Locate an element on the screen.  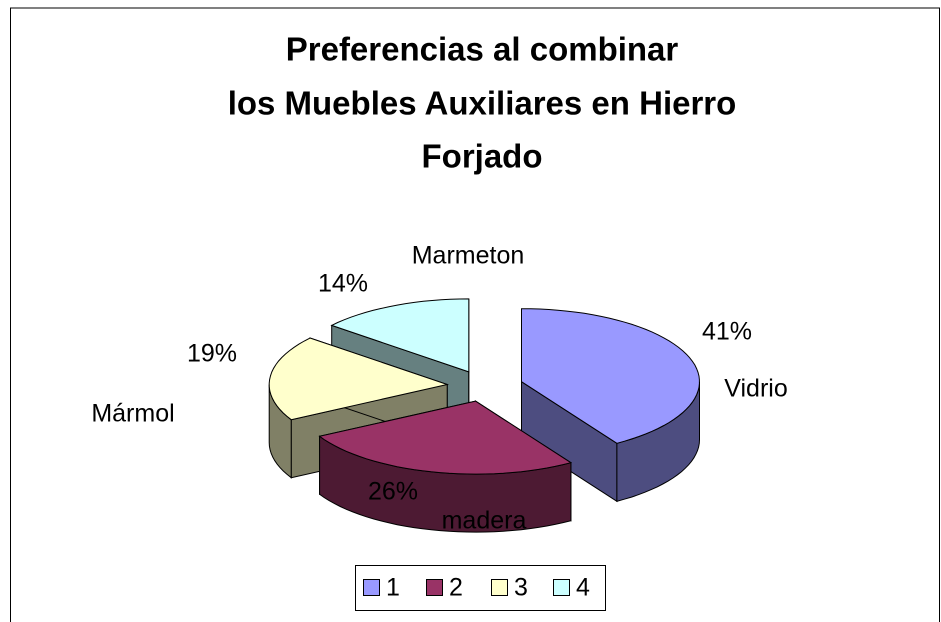
category-label: Mármol is located at coordinates (132, 414).